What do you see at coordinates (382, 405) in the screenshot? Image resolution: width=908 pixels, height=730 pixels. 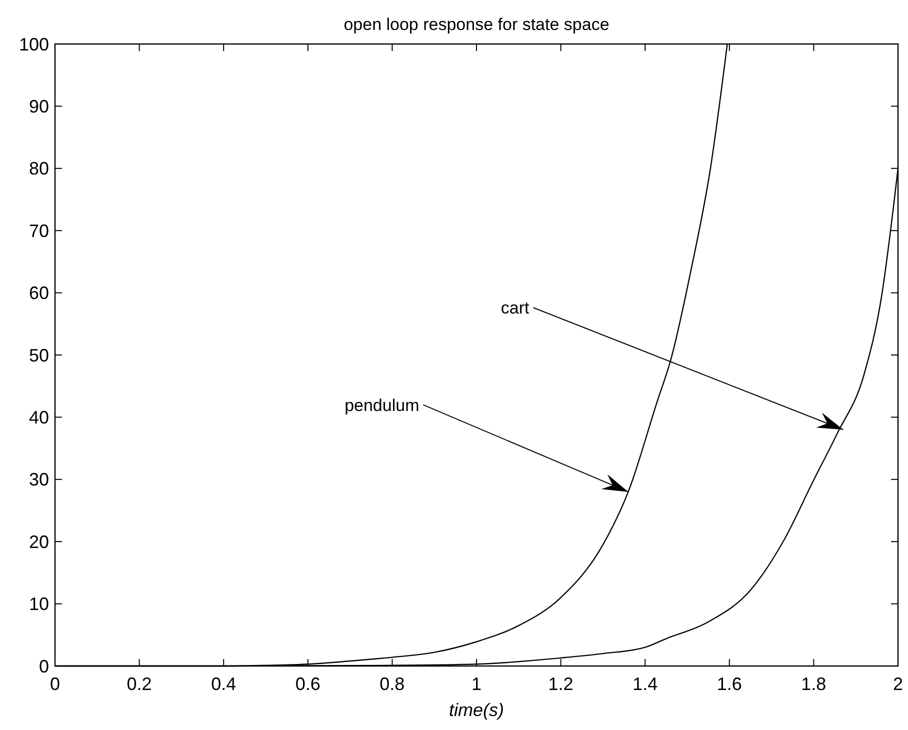 I see `annotation: pendulum` at bounding box center [382, 405].